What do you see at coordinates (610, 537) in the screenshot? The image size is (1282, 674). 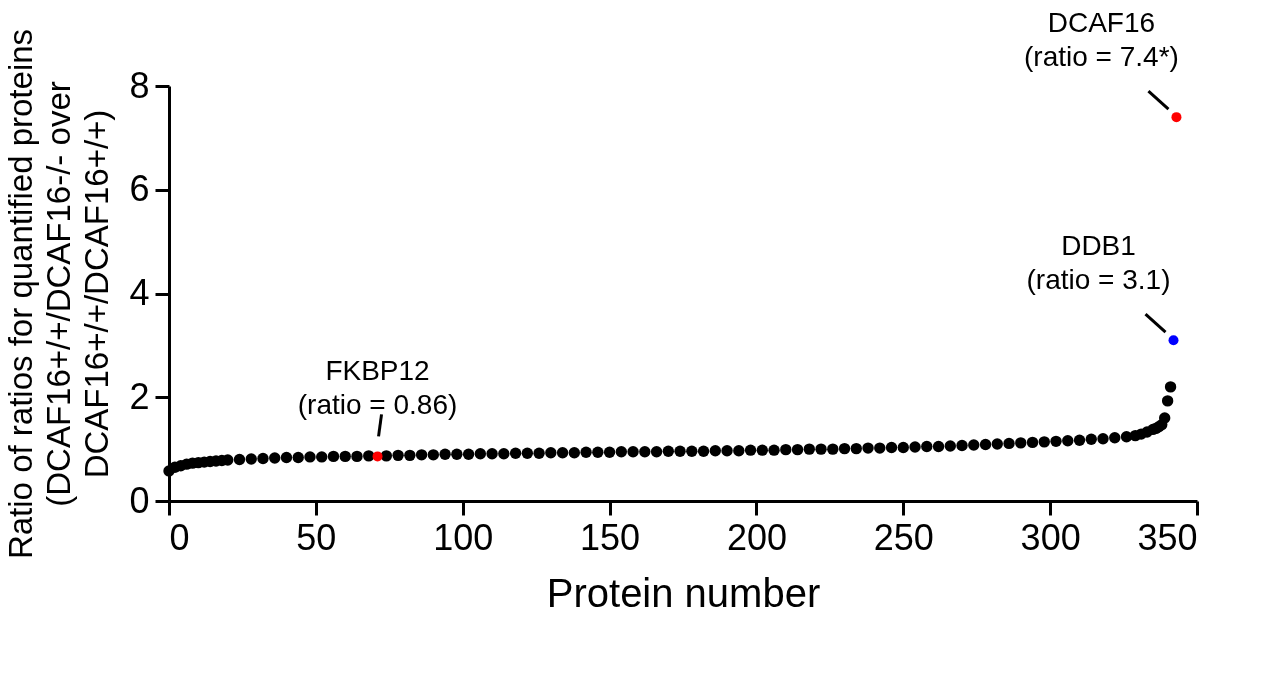 I see `x-tick-label: 150` at bounding box center [610, 537].